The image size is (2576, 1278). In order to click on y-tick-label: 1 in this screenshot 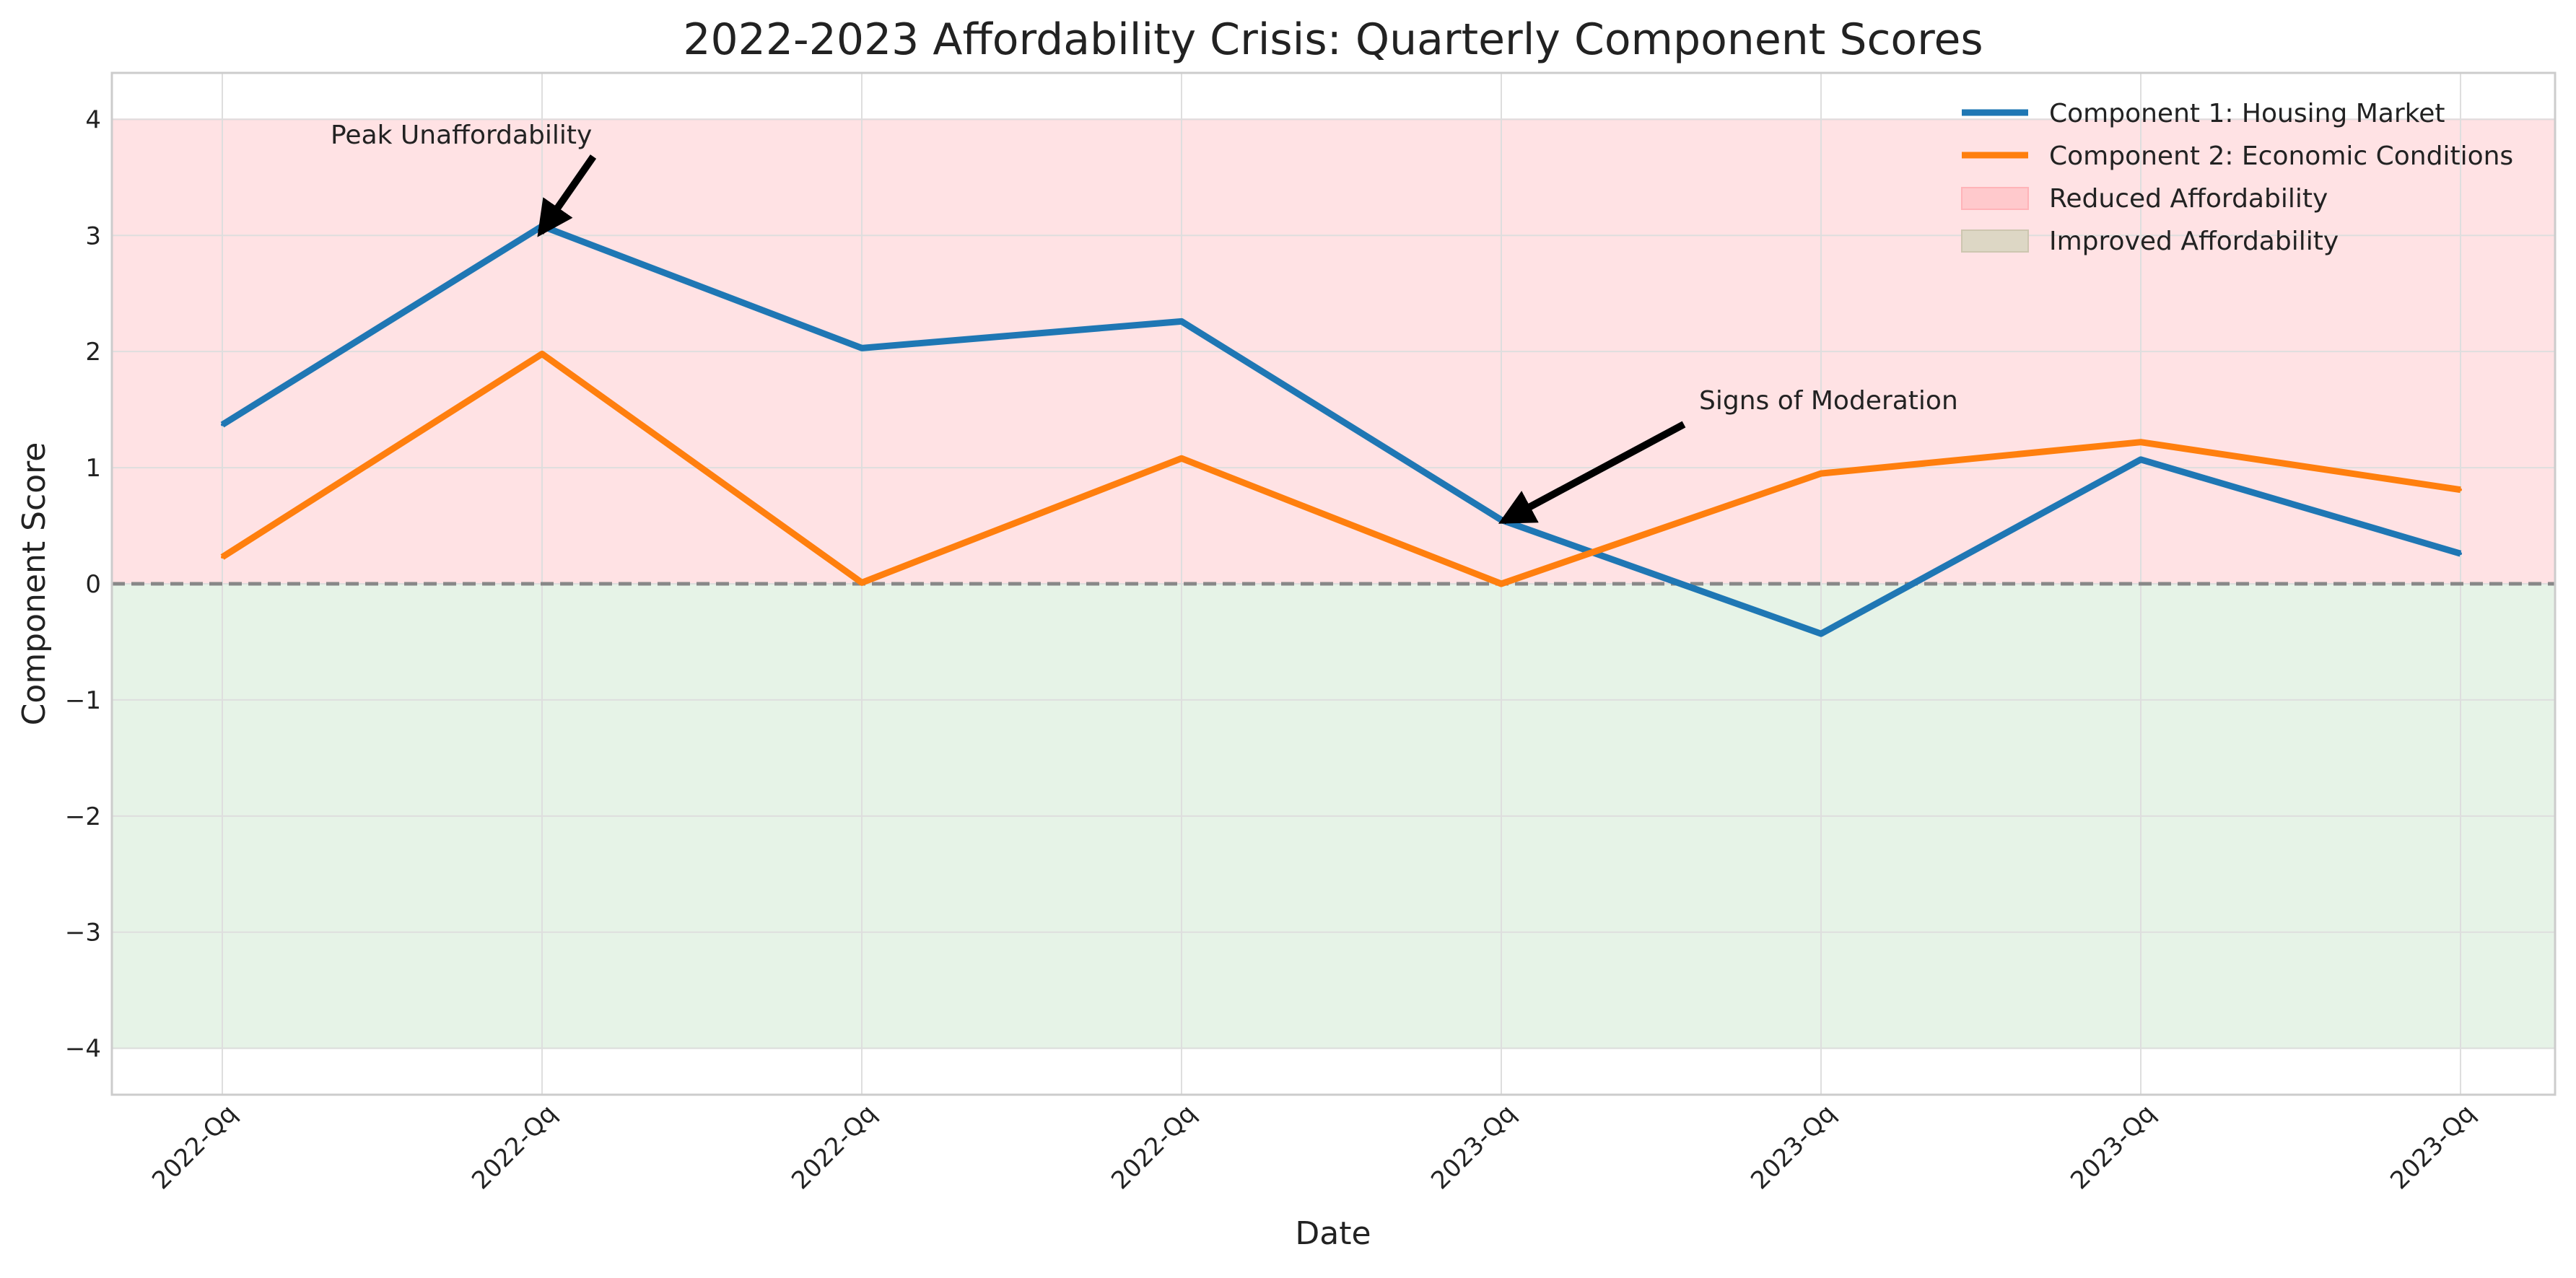, I will do `click(93, 468)`.